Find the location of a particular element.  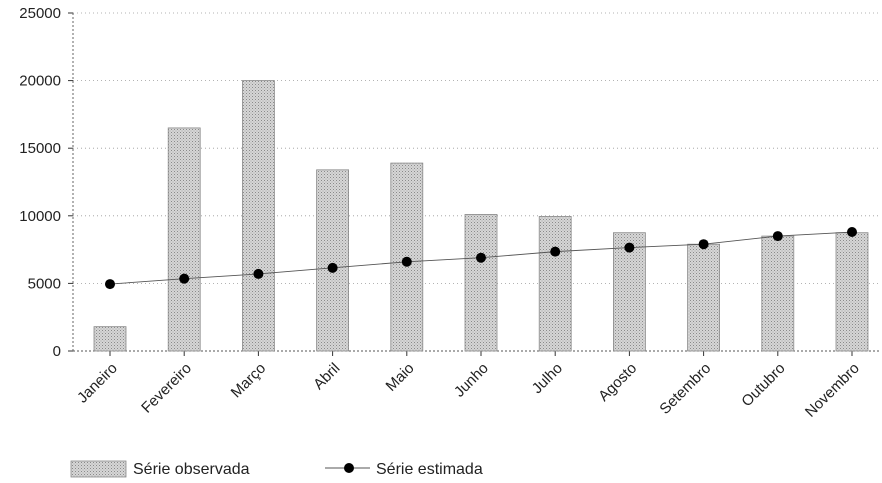

estimated-point-junho is located at coordinates (481, 257).